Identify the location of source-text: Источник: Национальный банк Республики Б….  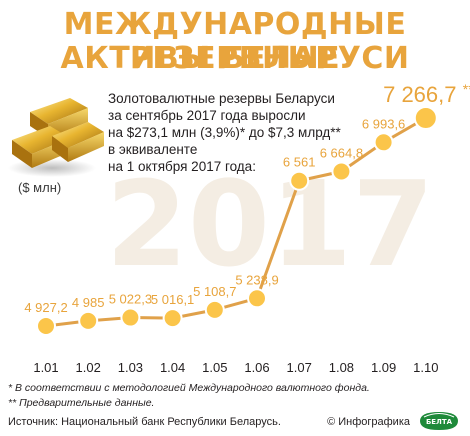
(144, 422).